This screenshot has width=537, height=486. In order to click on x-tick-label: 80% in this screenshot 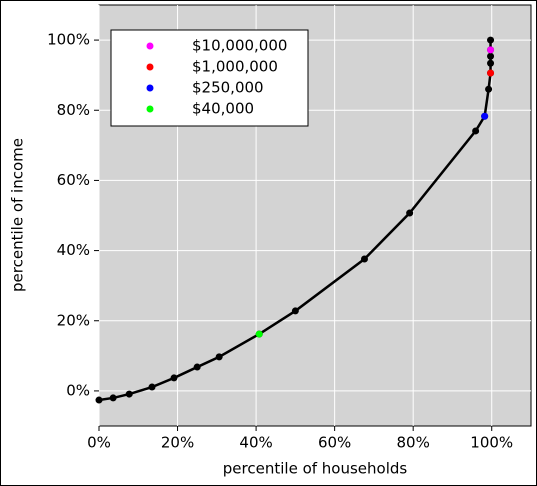, I will do `click(413, 443)`.